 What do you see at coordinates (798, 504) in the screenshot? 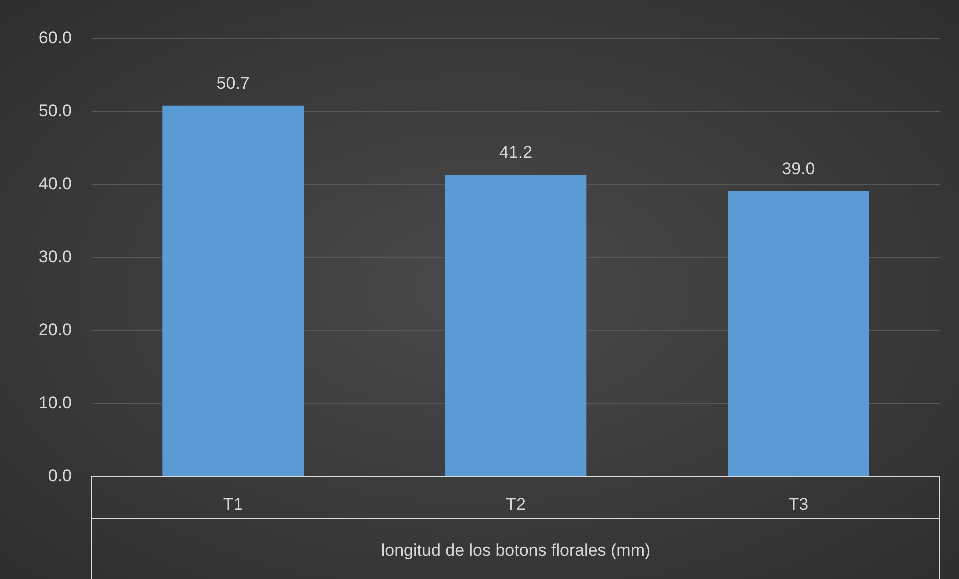
I see `x-tick-label: T3` at bounding box center [798, 504].